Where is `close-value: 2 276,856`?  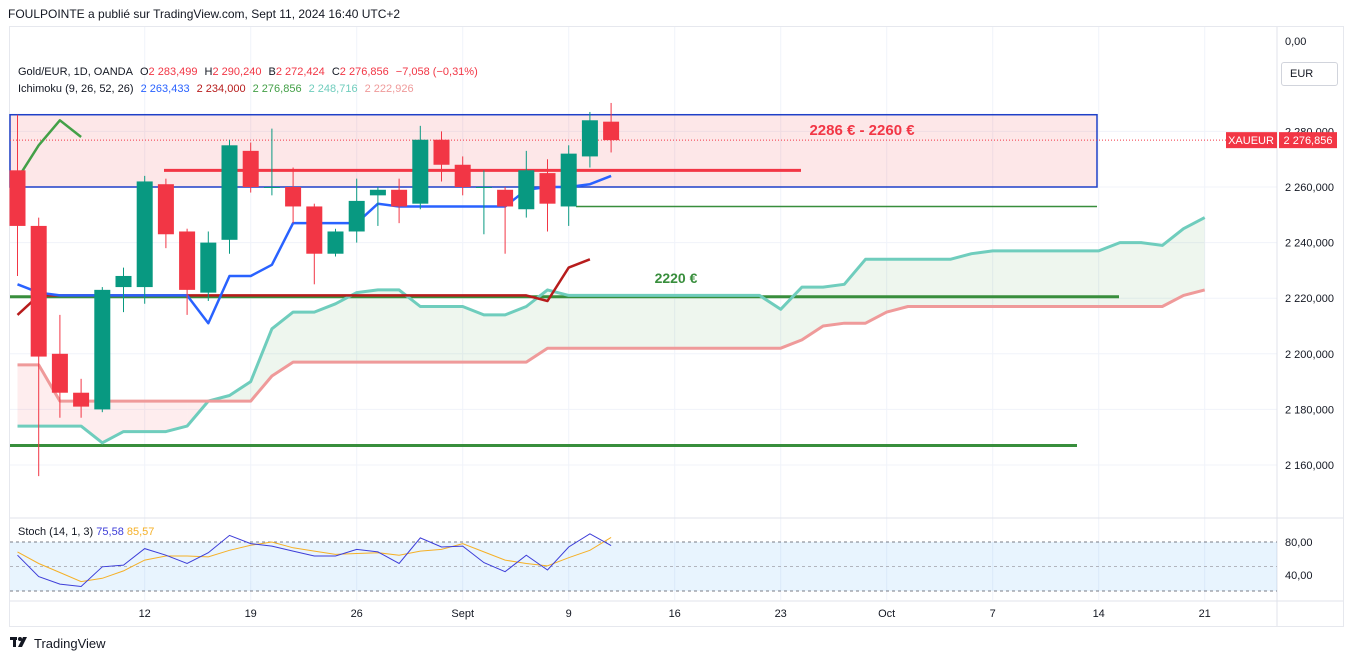
close-value: 2 276,856 is located at coordinates (364, 72).